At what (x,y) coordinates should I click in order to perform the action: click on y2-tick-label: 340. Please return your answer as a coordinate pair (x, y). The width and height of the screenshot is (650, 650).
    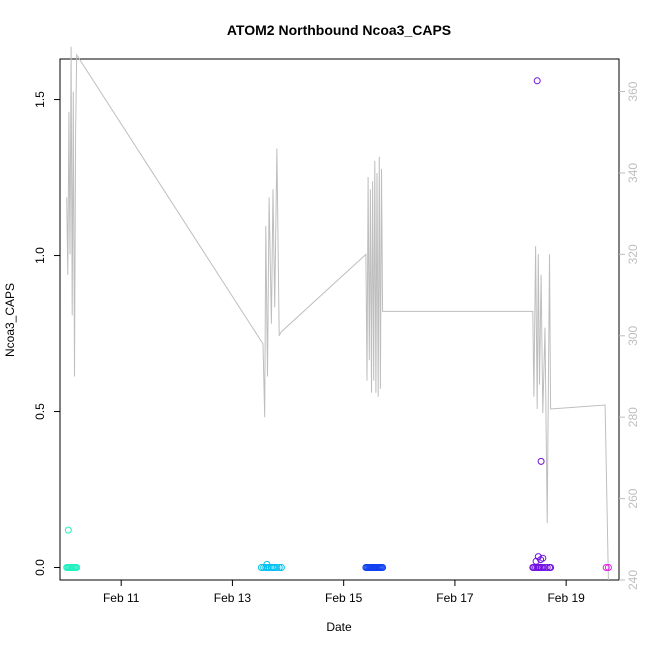
    Looking at the image, I should click on (633, 173).